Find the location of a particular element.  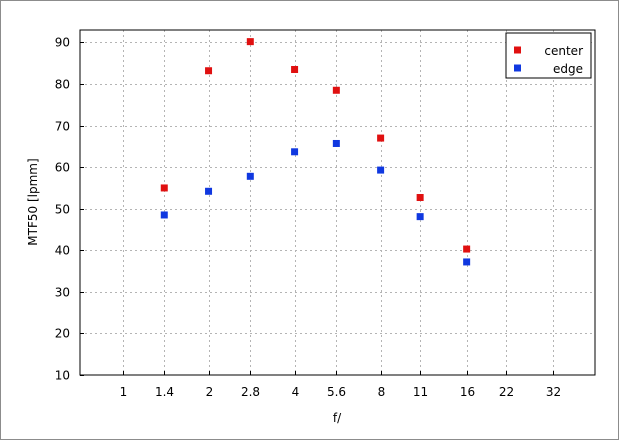

x-tick-label: 8 is located at coordinates (382, 392).